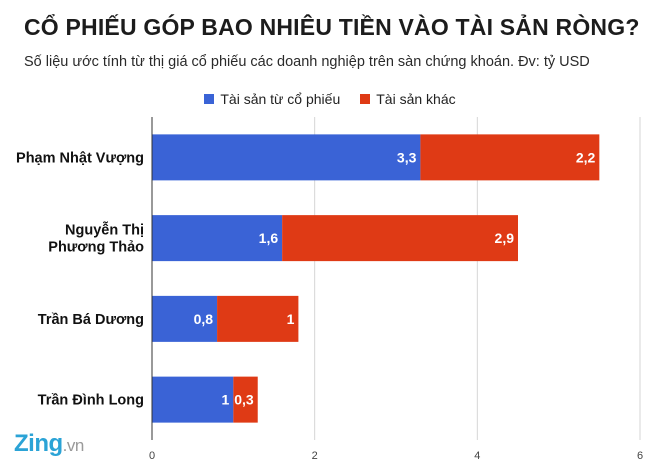 The height and width of the screenshot is (464, 660). I want to click on category-label: Phạm Nhật Vượng, so click(80, 158).